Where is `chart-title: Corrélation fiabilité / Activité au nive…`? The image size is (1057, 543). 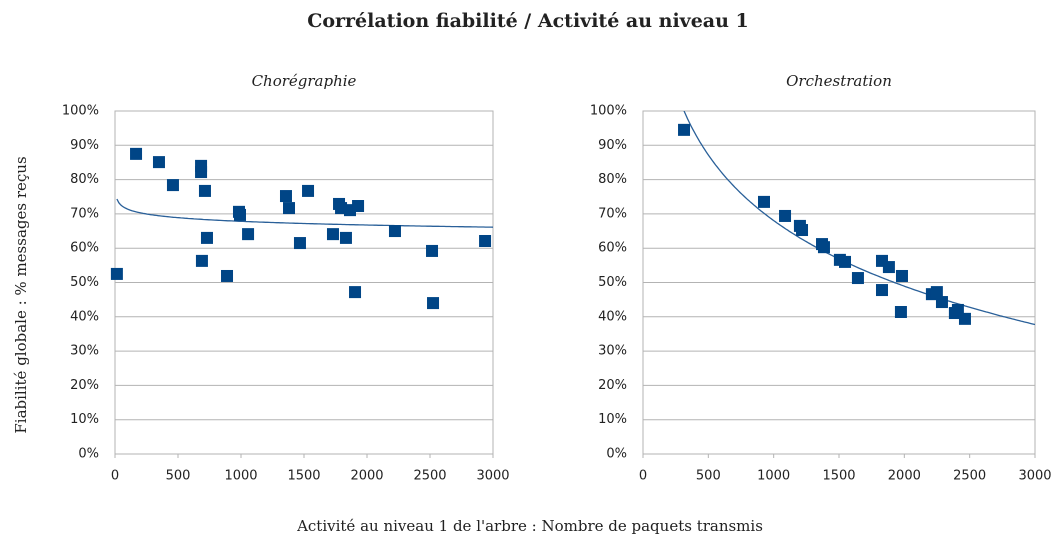
chart-title: Corrélation fiabilité / Activité au nive… is located at coordinates (528, 21).